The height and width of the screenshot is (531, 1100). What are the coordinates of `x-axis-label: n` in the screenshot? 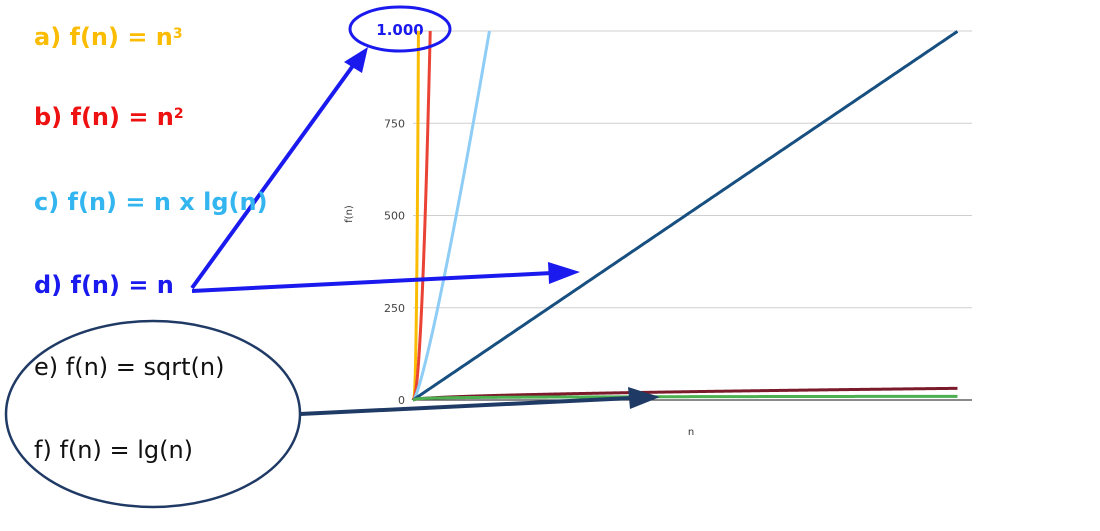 It's located at (691, 432).